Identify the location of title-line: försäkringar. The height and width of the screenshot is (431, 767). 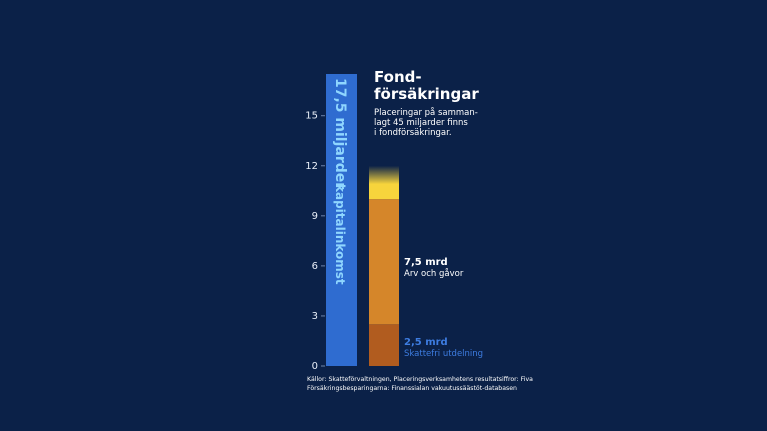
(426, 94).